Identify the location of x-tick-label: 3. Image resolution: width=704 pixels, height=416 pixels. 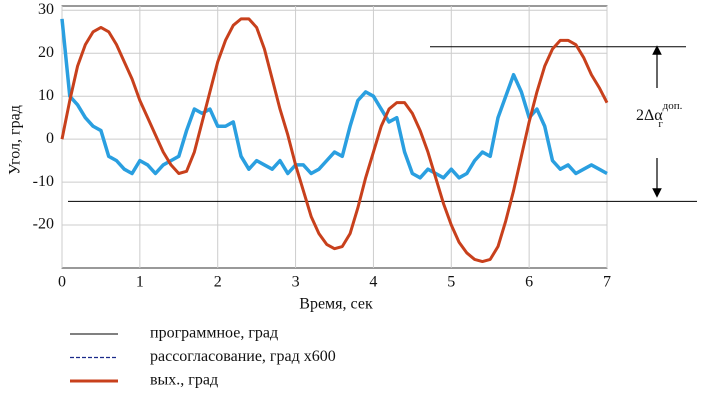
(296, 282).